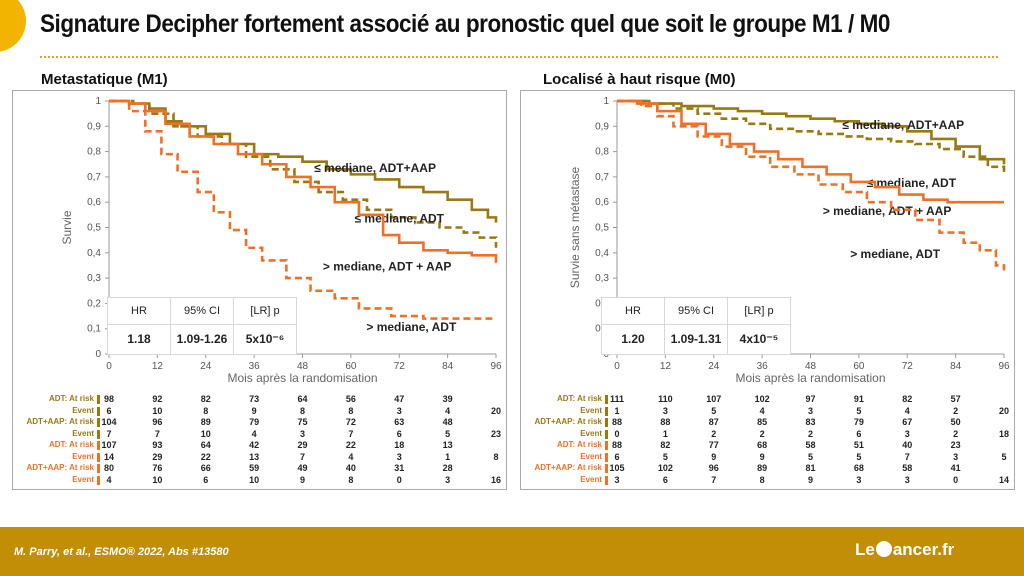 This screenshot has height=576, width=1024. Describe the element at coordinates (810, 399) in the screenshot. I see `risk-cell: 97` at that location.